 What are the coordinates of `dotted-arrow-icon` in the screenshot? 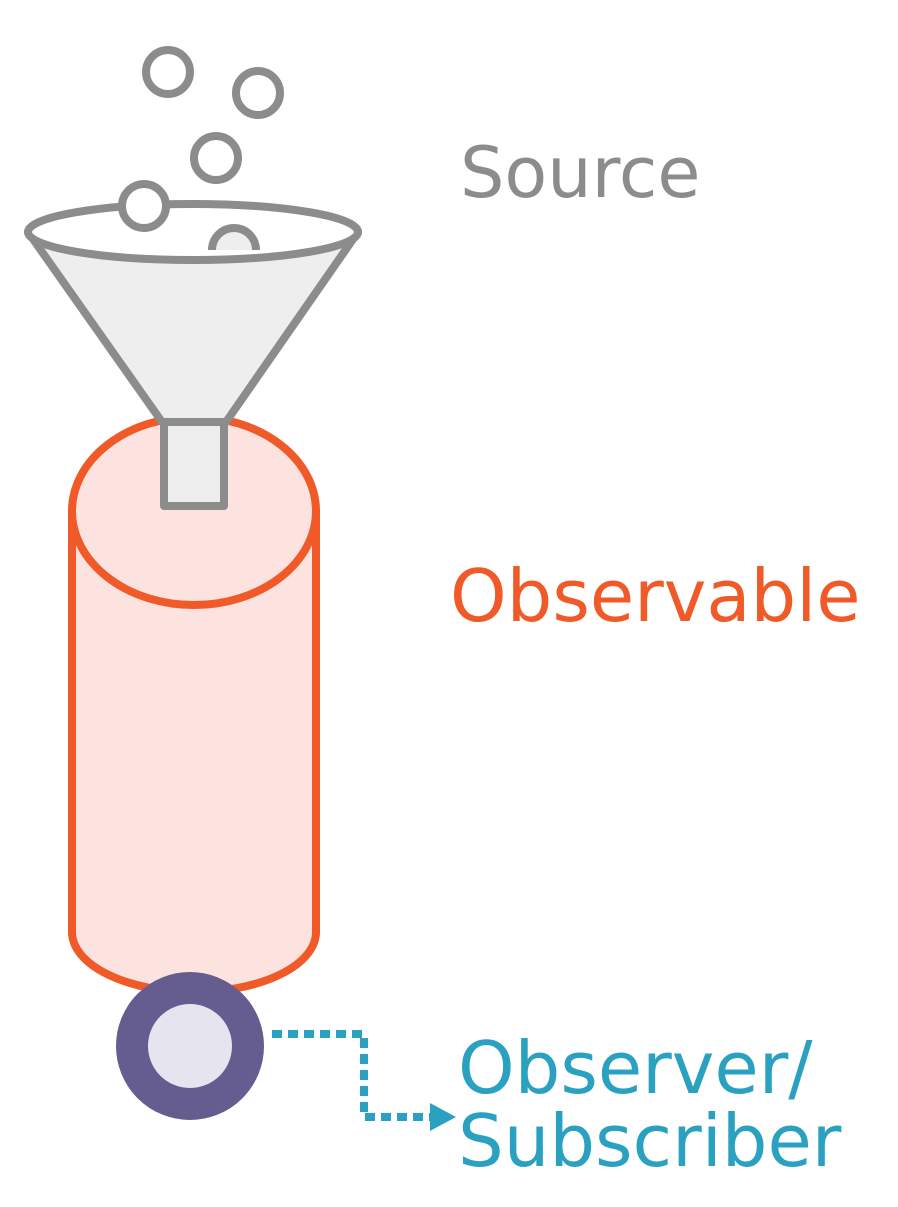 It's located at (364, 1080).